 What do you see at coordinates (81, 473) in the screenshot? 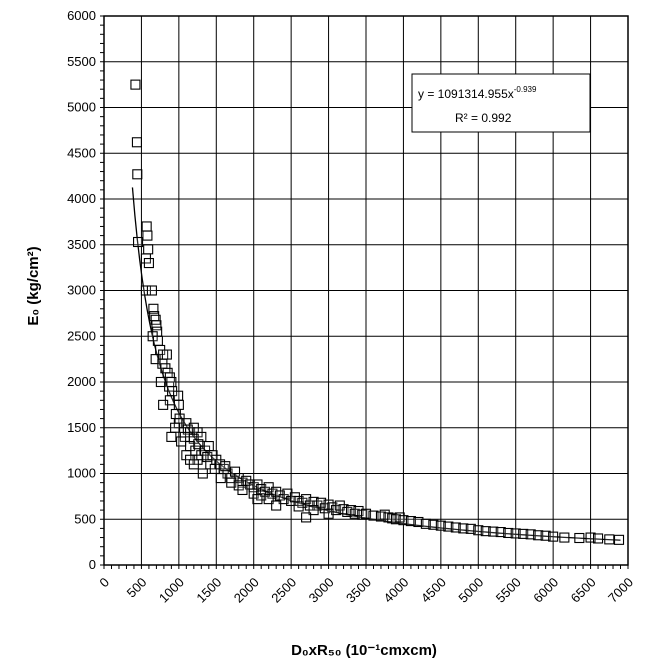
I see `y-tick-label: 1000` at bounding box center [81, 473].